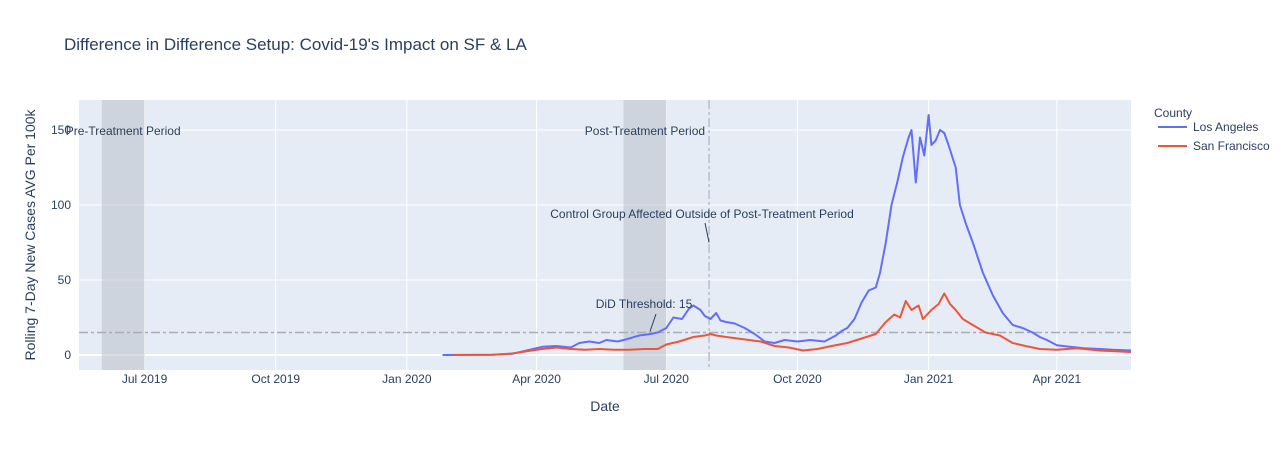 This screenshot has width=1287, height=455. Describe the element at coordinates (407, 379) in the screenshot. I see `x-tick-label: Jan 2020` at that location.